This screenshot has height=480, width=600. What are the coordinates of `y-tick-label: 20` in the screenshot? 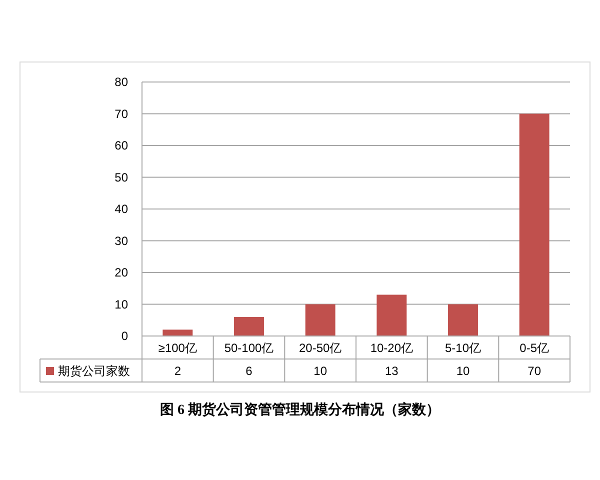 It's located at (121, 273).